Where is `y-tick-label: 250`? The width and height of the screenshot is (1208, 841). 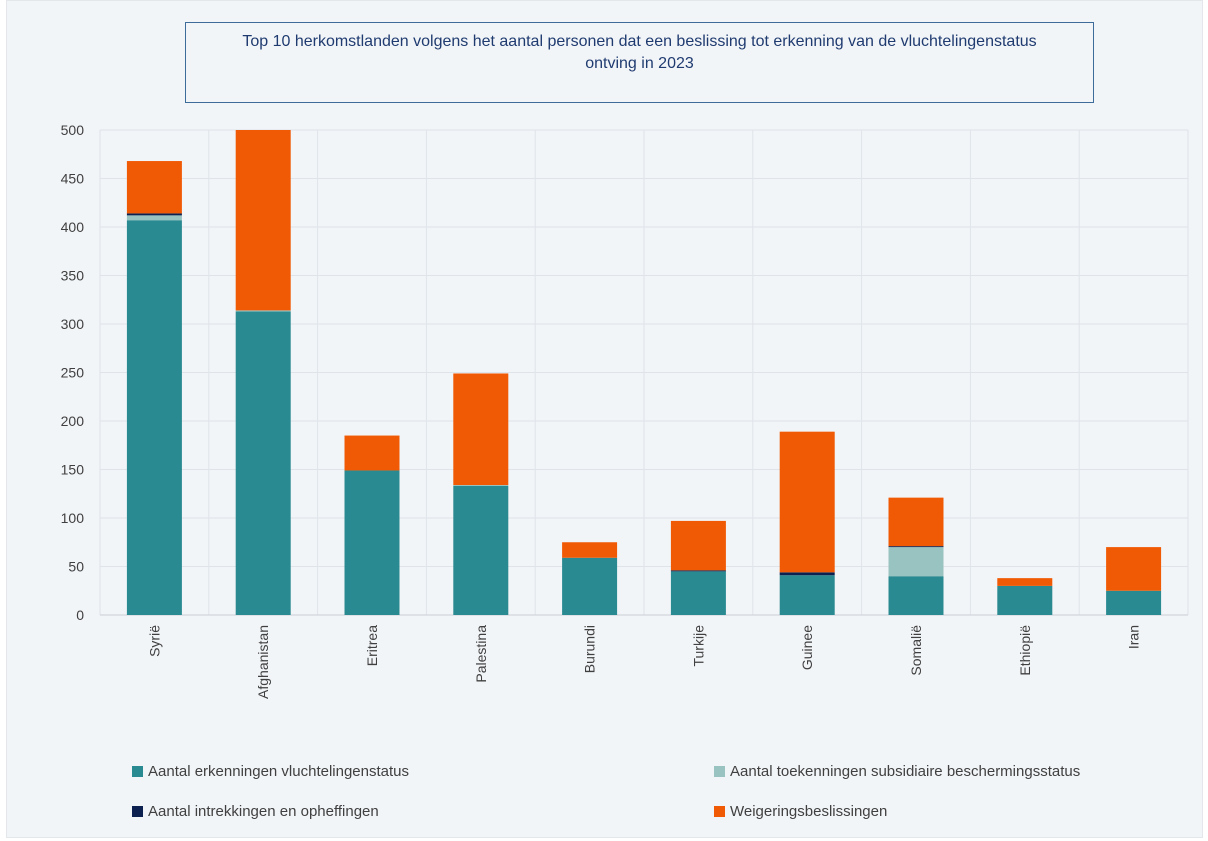
y-tick-label: 250 is located at coordinates (73, 373).